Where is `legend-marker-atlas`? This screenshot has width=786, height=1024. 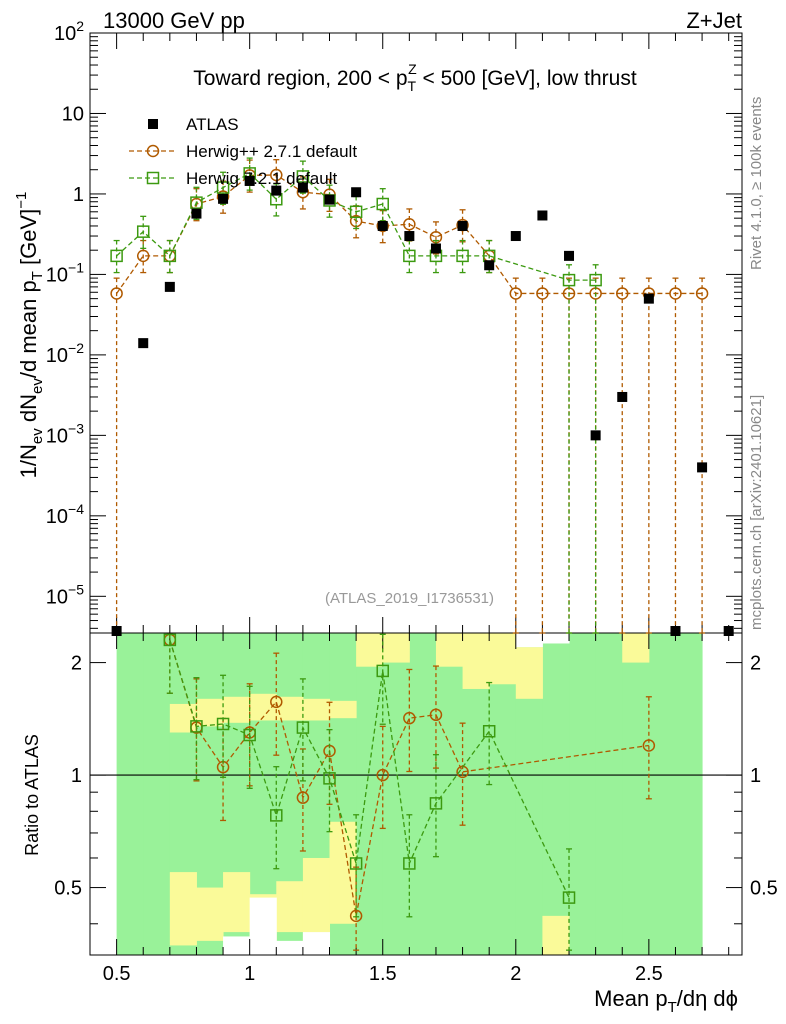
legend-marker-atlas is located at coordinates (153, 124).